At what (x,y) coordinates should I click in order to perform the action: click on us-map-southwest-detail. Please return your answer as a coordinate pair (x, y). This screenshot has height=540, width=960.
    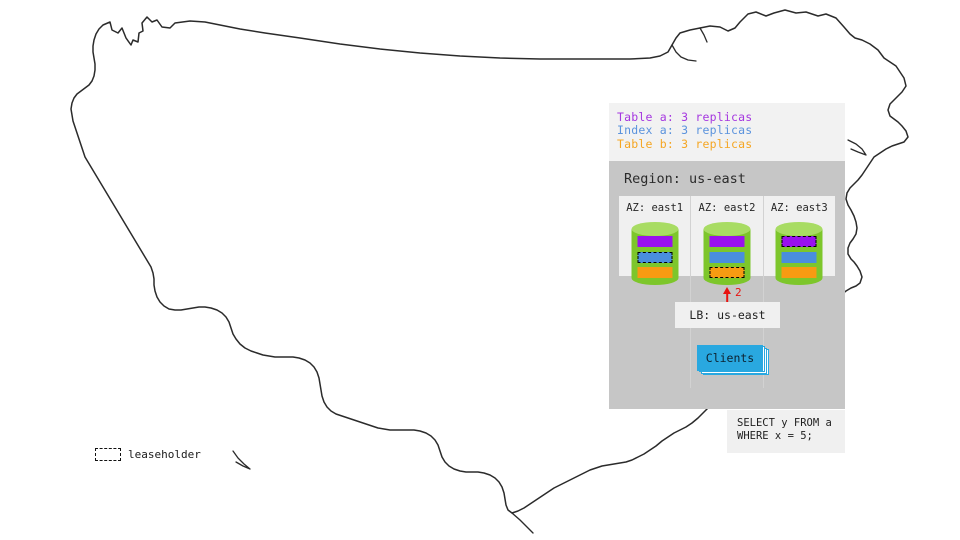
    Looking at the image, I should click on (241, 460).